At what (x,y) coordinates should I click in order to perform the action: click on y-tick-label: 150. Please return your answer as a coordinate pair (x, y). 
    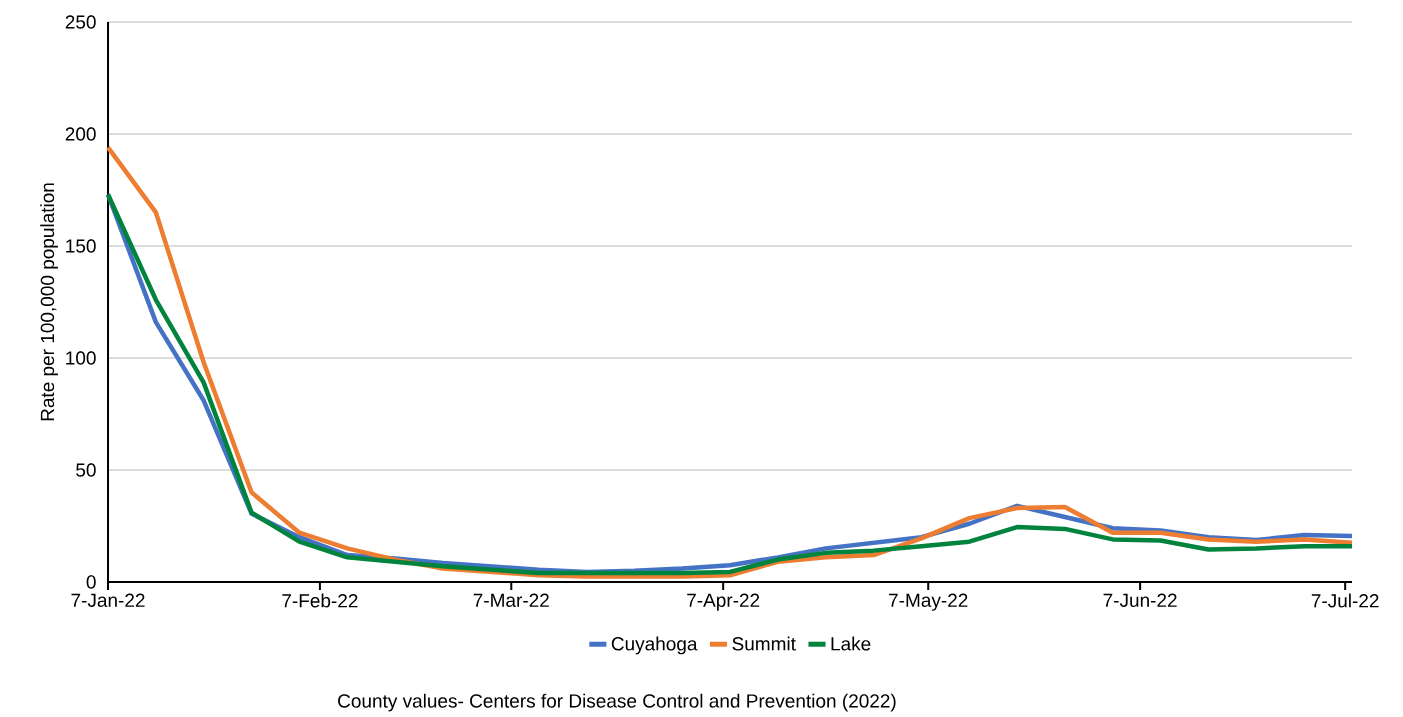
    Looking at the image, I should click on (81, 246).